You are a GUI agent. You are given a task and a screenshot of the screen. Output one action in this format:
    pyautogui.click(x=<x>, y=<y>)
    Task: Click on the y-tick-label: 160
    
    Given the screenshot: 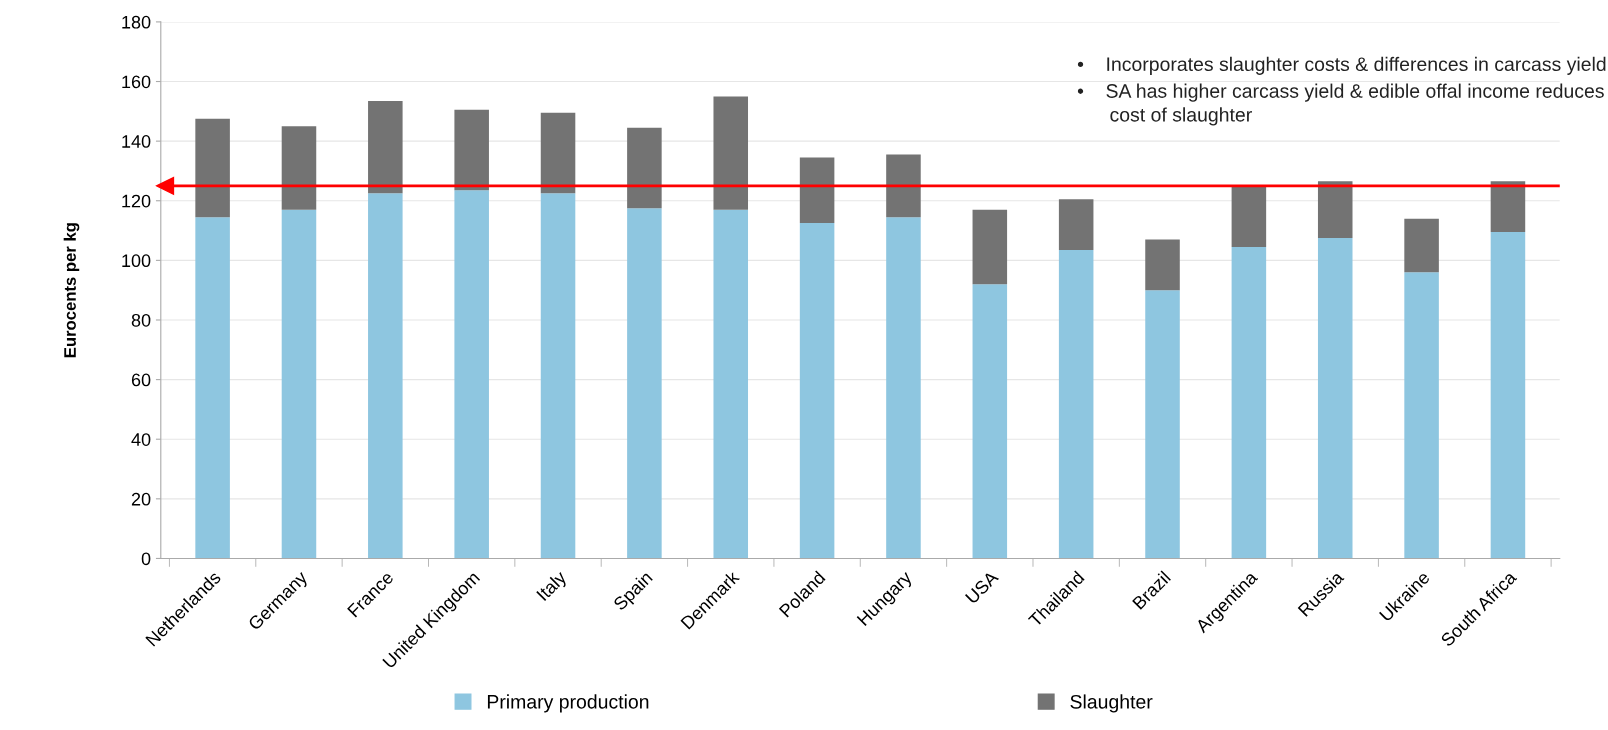 What is the action you would take?
    pyautogui.click(x=136, y=82)
    